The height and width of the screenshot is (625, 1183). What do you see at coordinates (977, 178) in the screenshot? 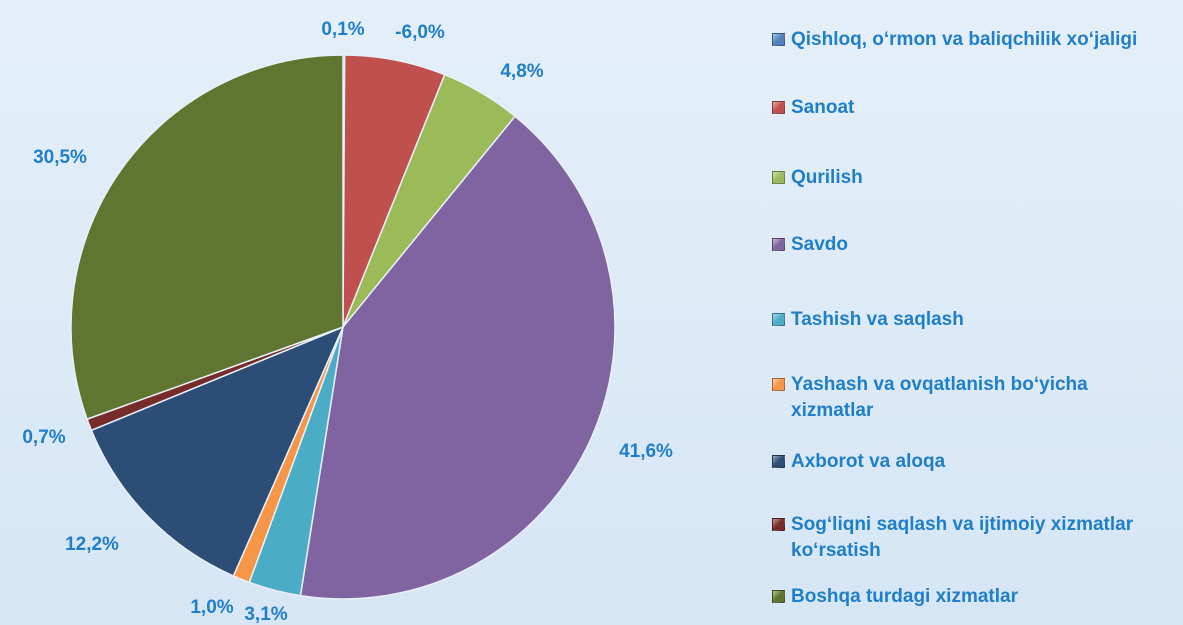
I see `legend-item: Qurilish` at bounding box center [977, 178].